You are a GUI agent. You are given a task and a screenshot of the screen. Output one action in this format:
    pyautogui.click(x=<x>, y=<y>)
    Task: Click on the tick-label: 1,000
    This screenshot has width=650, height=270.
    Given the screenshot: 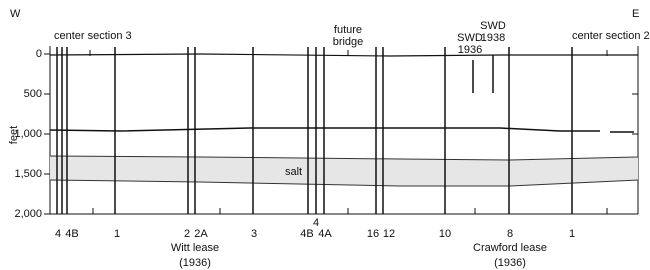 What is the action you would take?
    pyautogui.click(x=28, y=134)
    